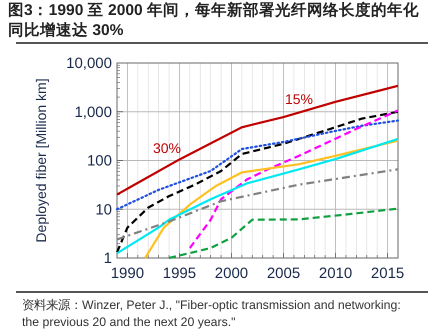 The image size is (428, 329). I want to click on x-tick-label: 1990, so click(127, 273).